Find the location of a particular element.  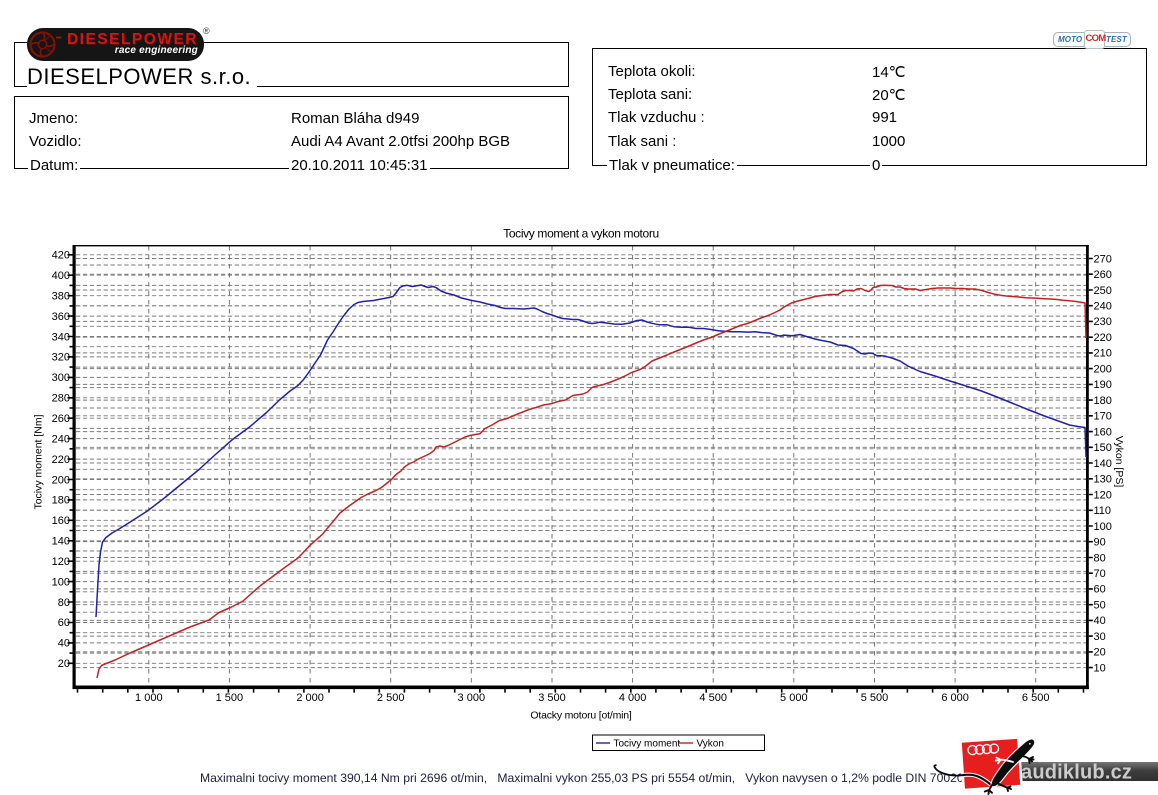

svg-text: 6 000 is located at coordinates (955, 698).